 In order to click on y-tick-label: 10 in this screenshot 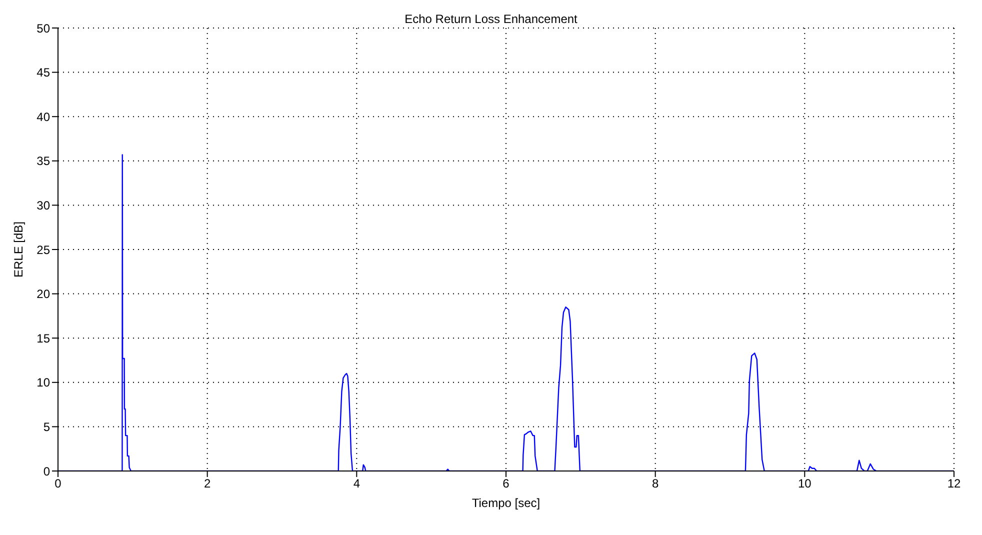, I will do `click(43, 383)`.